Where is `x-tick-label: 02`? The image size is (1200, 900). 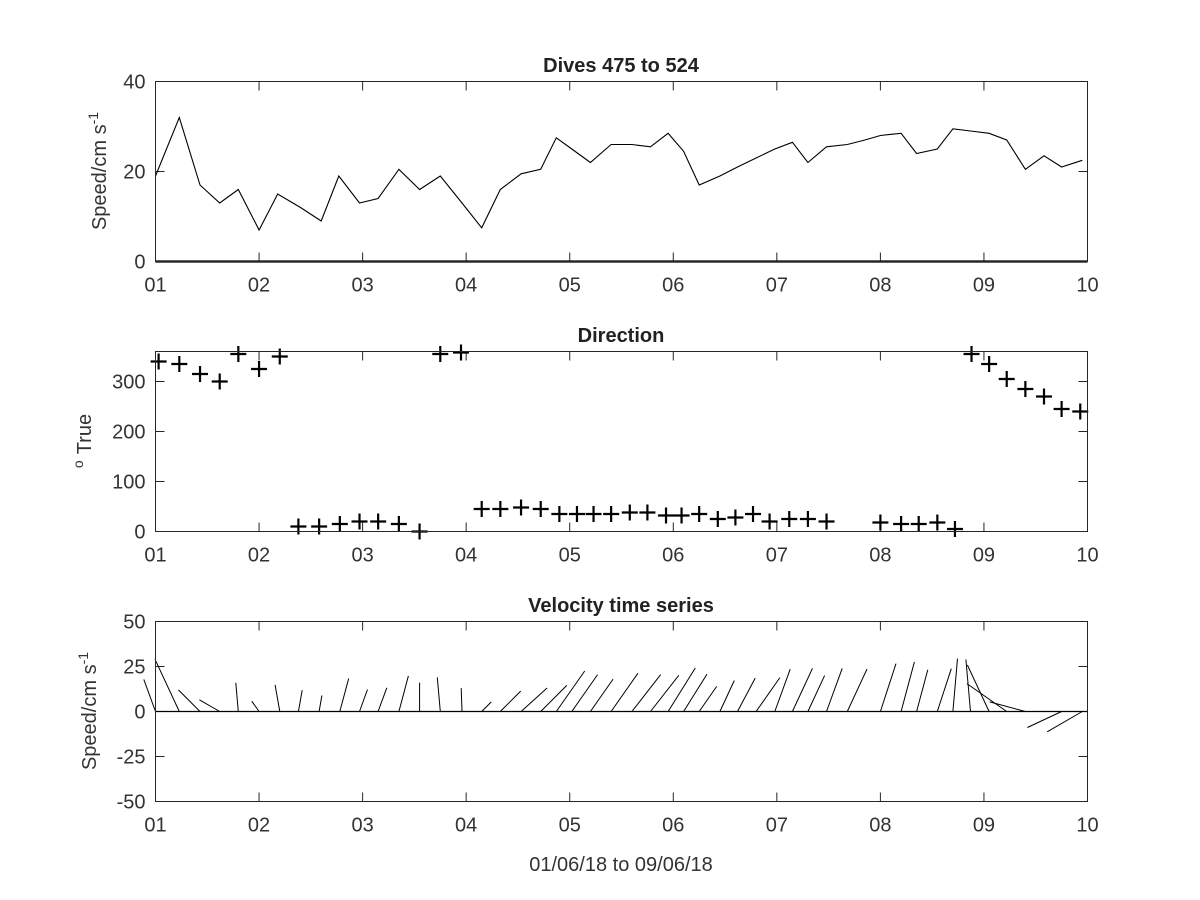
x-tick-label: 02 is located at coordinates (259, 286).